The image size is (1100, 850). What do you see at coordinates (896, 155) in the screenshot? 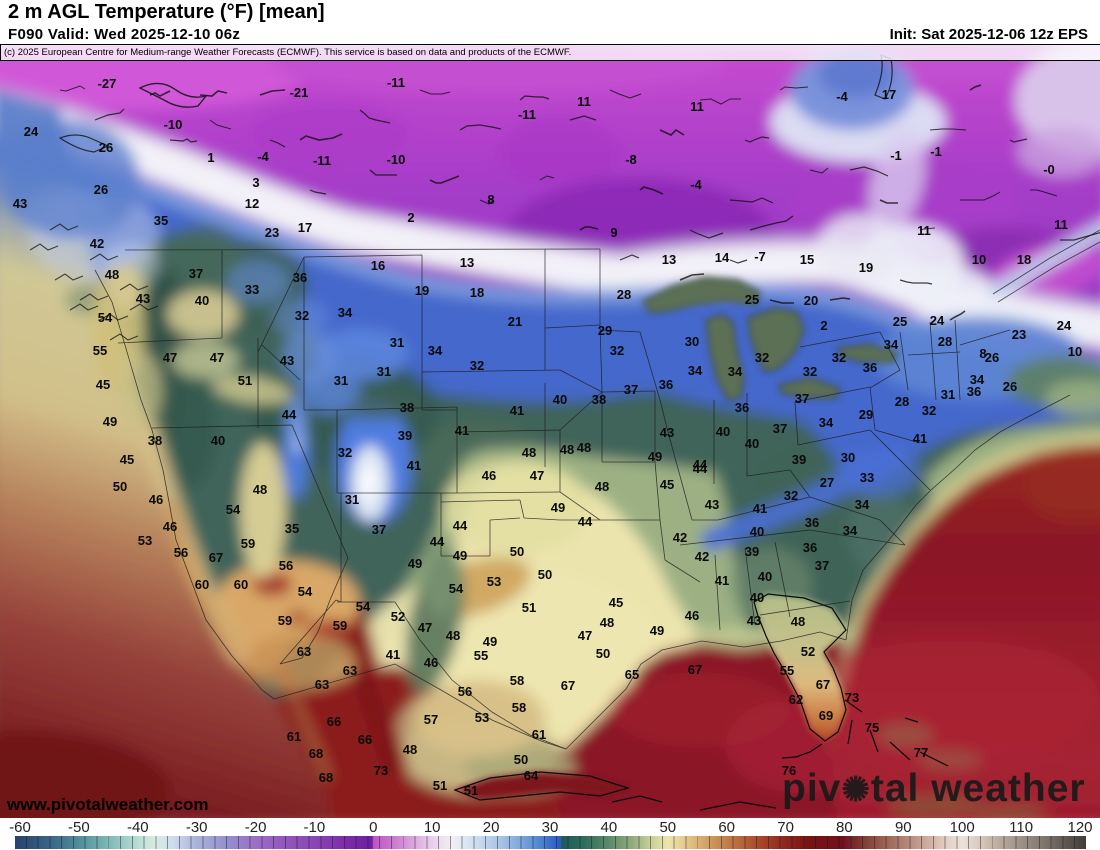
I see `svg-text: -1` at bounding box center [896, 155].